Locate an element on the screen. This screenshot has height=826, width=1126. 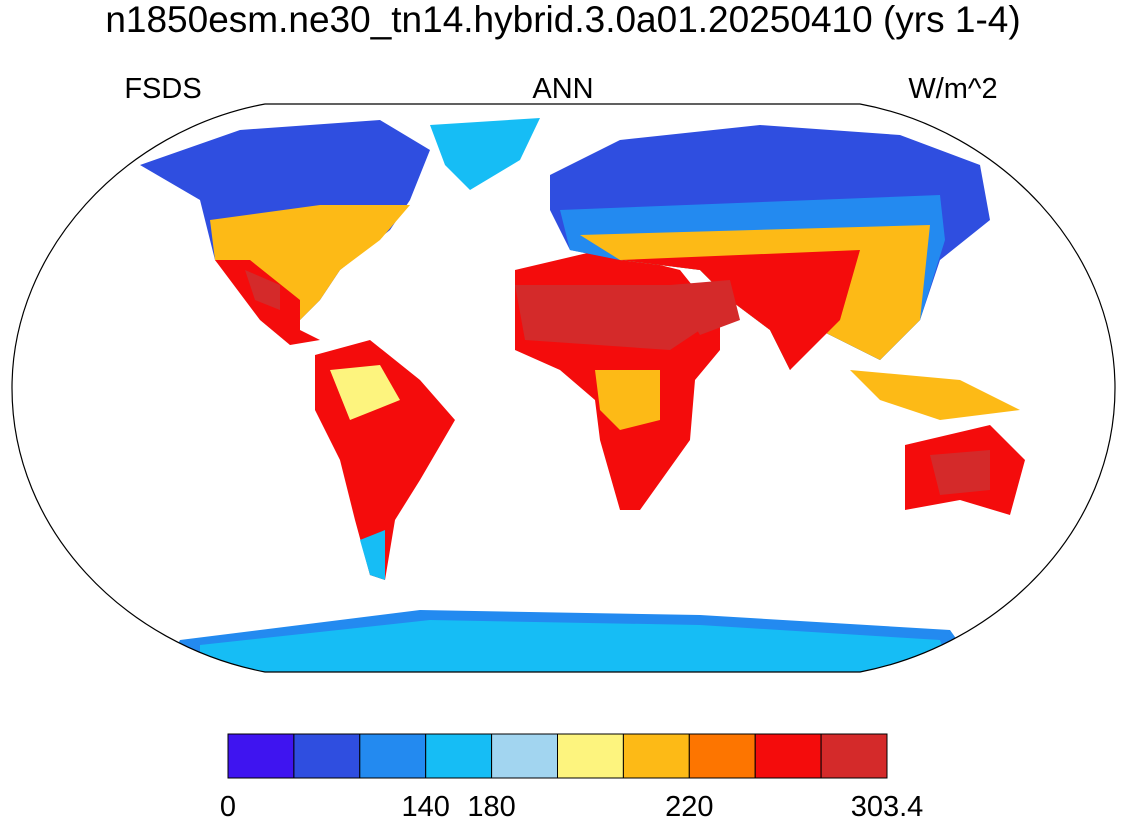
colorbar-tick-label: 180 is located at coordinates (491, 806).